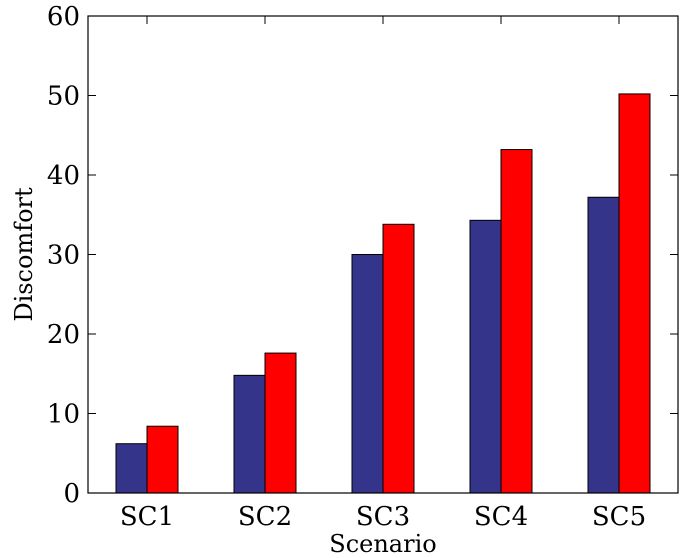 Image resolution: width=683 pixels, height=558 pixels. What do you see at coordinates (24, 254) in the screenshot?
I see `y-axis-label: Discomfort` at bounding box center [24, 254].